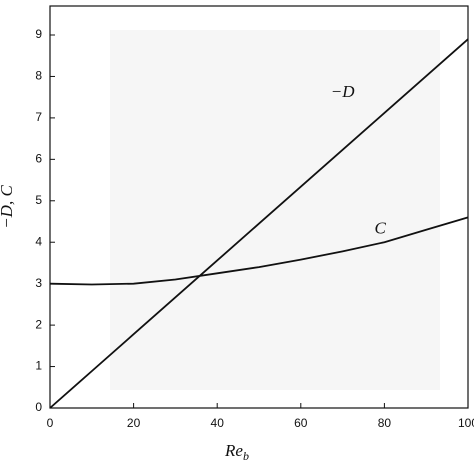 The image size is (474, 474). I want to click on y-tick-label: 0, so click(38, 407).